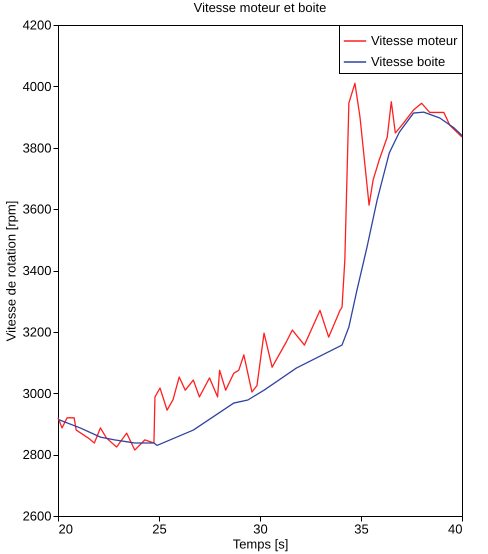 Image resolution: width=488 pixels, height=554 pixels. Describe the element at coordinates (361, 529) in the screenshot. I see `x-tick-label: 35` at that location.